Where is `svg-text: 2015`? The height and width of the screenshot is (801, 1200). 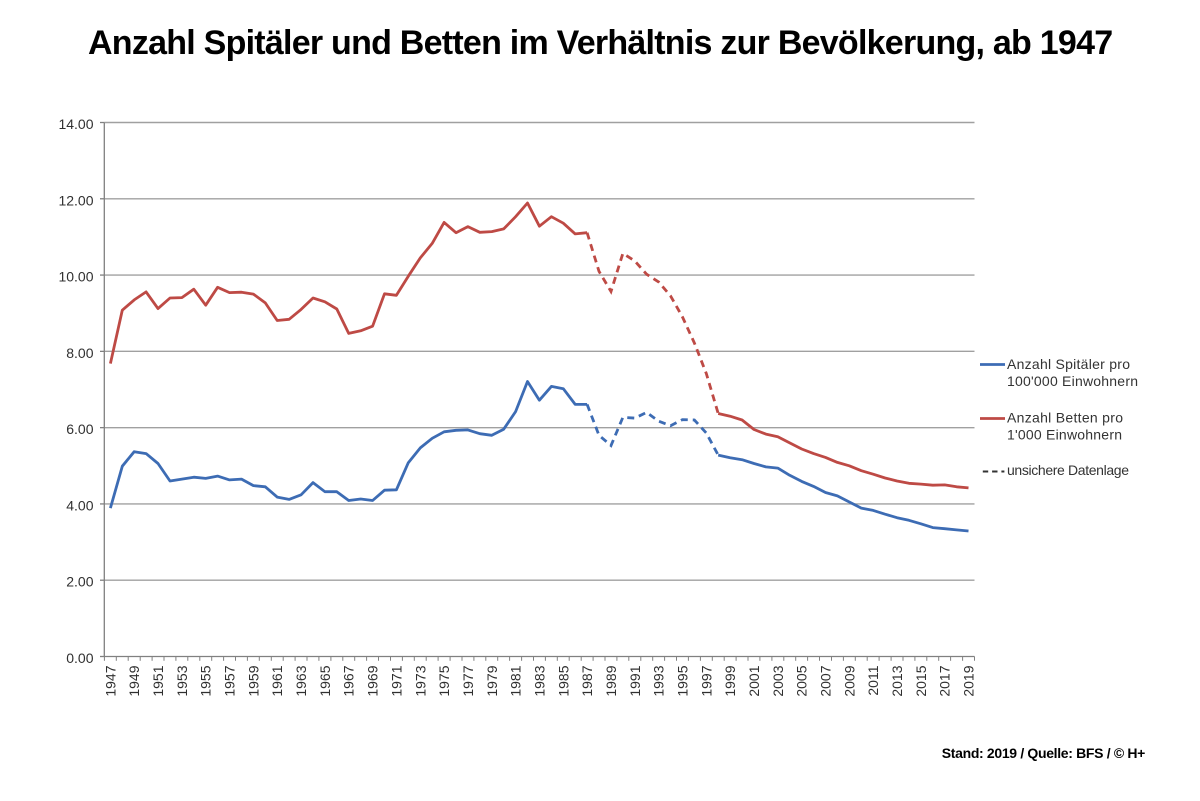 svg-text: 2015 is located at coordinates (921, 680).